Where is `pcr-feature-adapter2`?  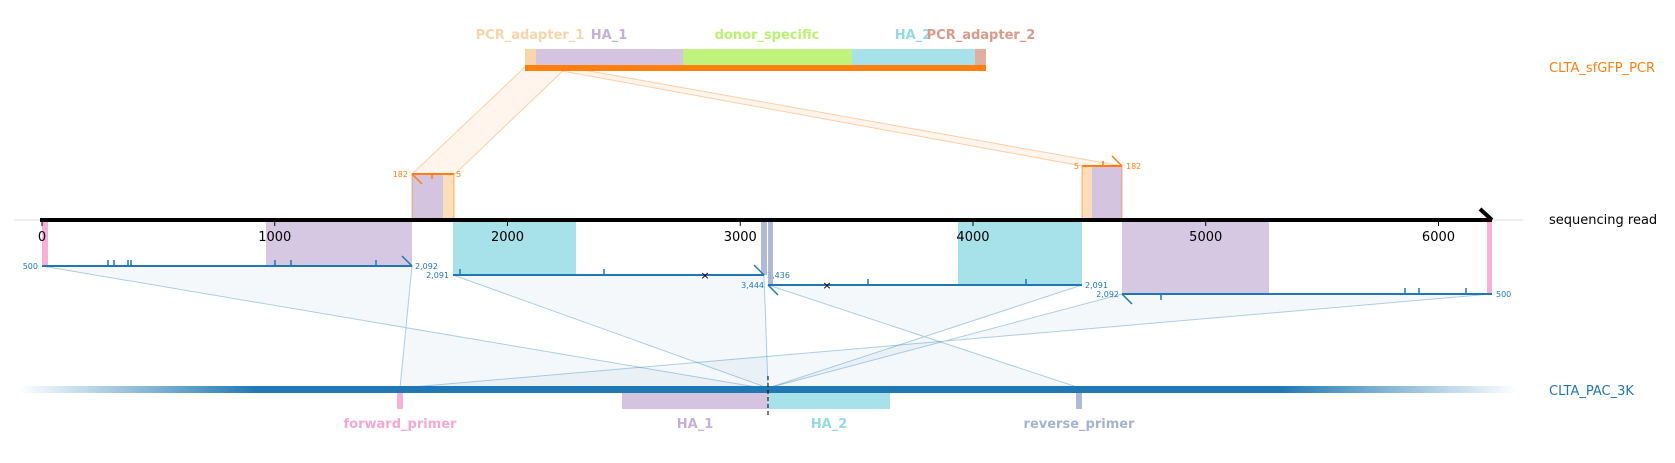 pcr-feature-adapter2 is located at coordinates (980, 57).